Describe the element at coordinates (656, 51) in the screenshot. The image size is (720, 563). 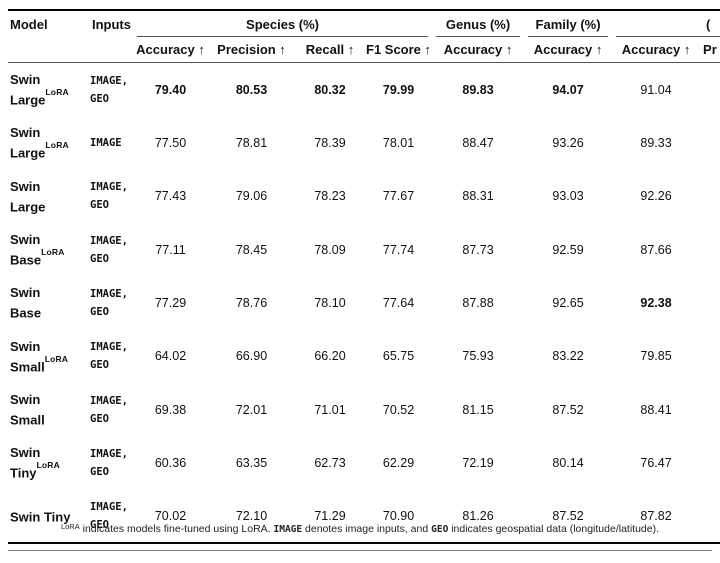
I see `column-header-accuracy-4: Accuracy ↑` at that location.